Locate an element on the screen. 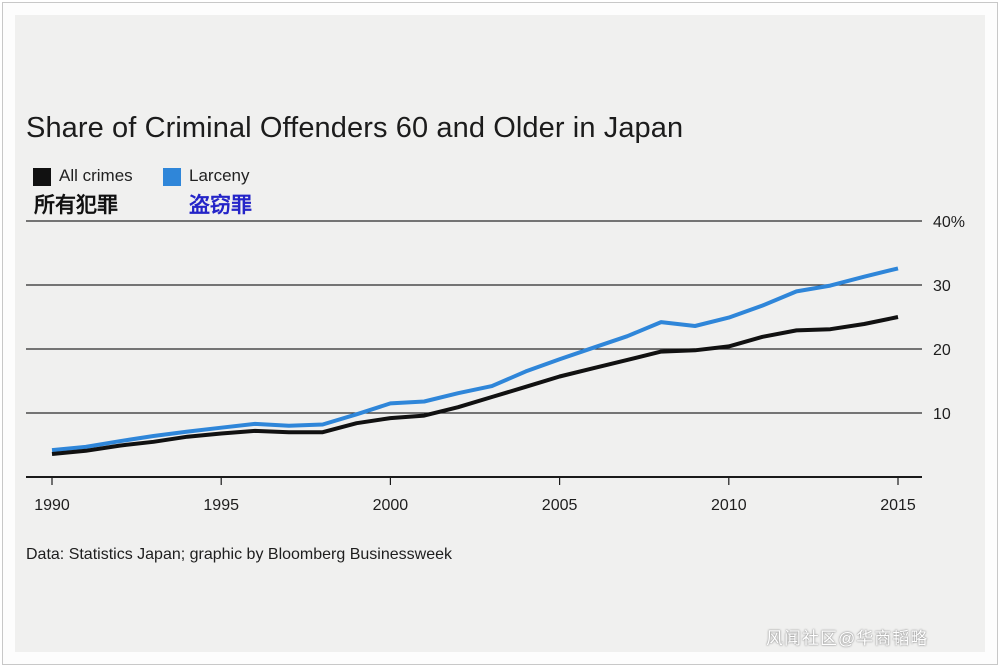 The image size is (1000, 667). y-tick-label-20: 20 is located at coordinates (942, 350).